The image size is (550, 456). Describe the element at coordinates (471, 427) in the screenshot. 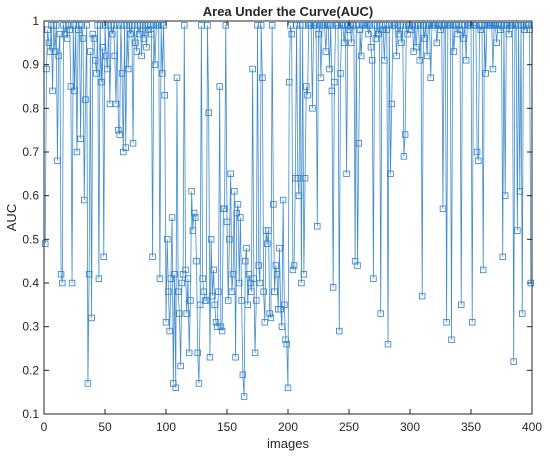

I see `x-tick-label: 350` at that location.